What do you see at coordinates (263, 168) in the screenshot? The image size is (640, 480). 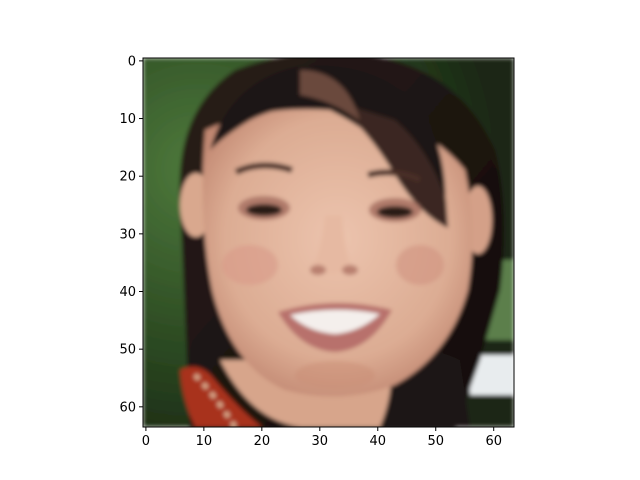 I see `left-eyebrow` at bounding box center [263, 168].